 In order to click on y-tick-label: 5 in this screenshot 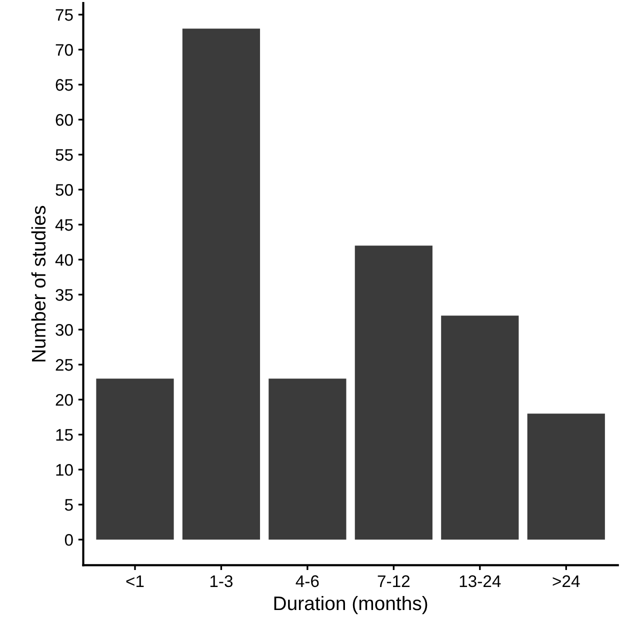, I will do `click(68, 505)`.